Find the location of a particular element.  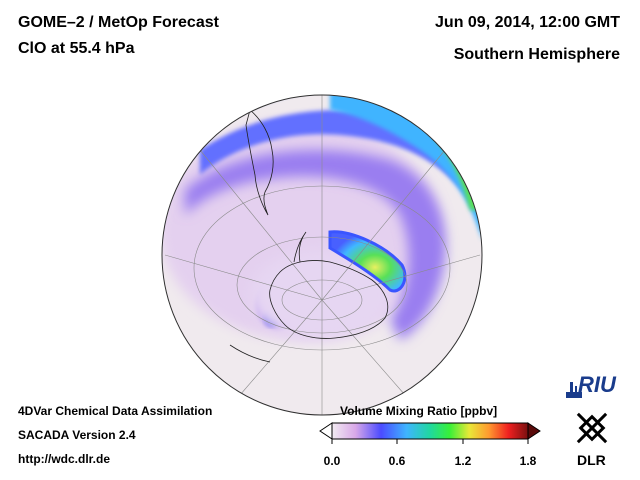

map-title: GOME–2 / MetOp Forecast is located at coordinates (118, 22).